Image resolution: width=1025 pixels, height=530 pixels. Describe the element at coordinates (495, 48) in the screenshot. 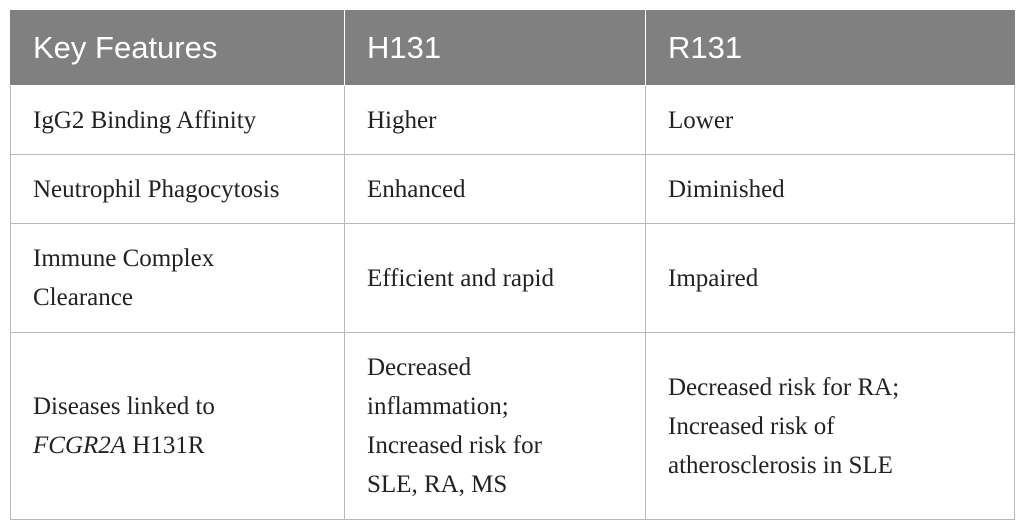

I see `header-h131: H131` at that location.